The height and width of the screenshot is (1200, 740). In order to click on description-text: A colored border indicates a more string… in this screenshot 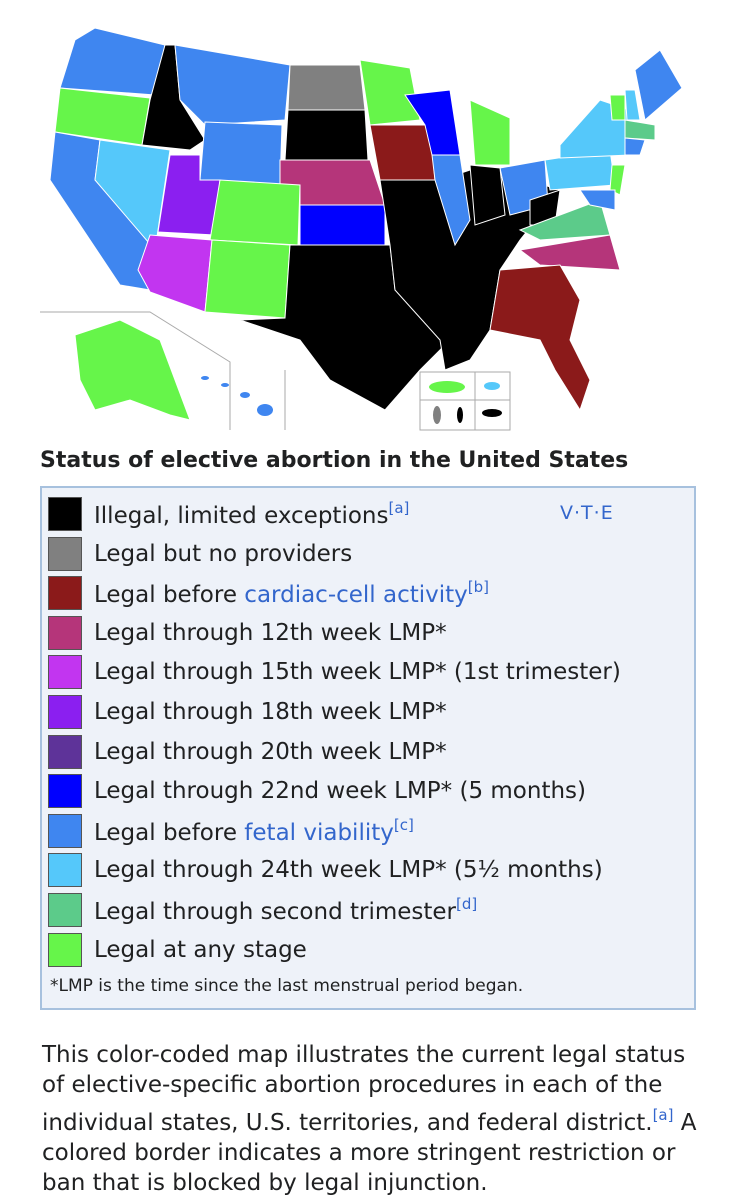, I will do `click(369, 1153)`.